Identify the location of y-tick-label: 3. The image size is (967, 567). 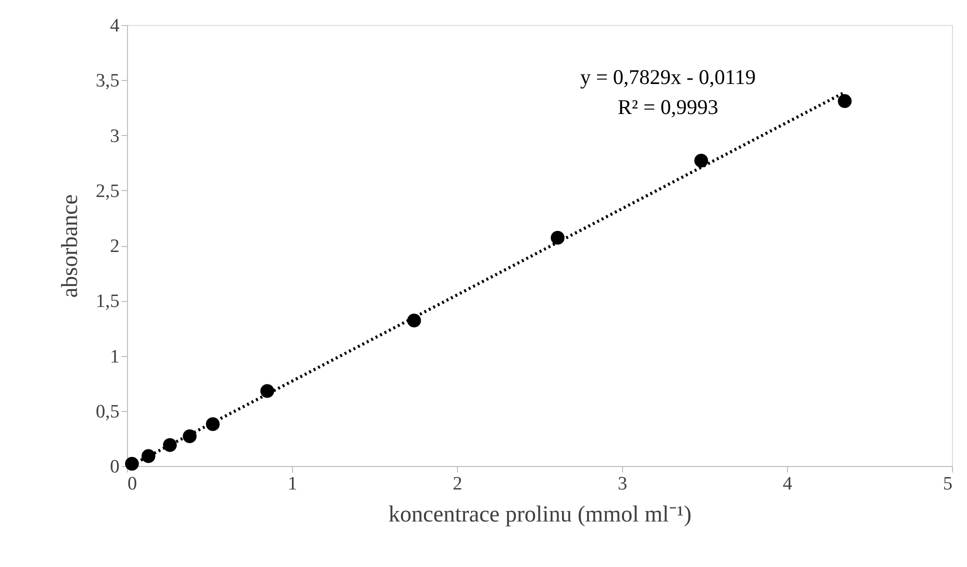
(115, 136).